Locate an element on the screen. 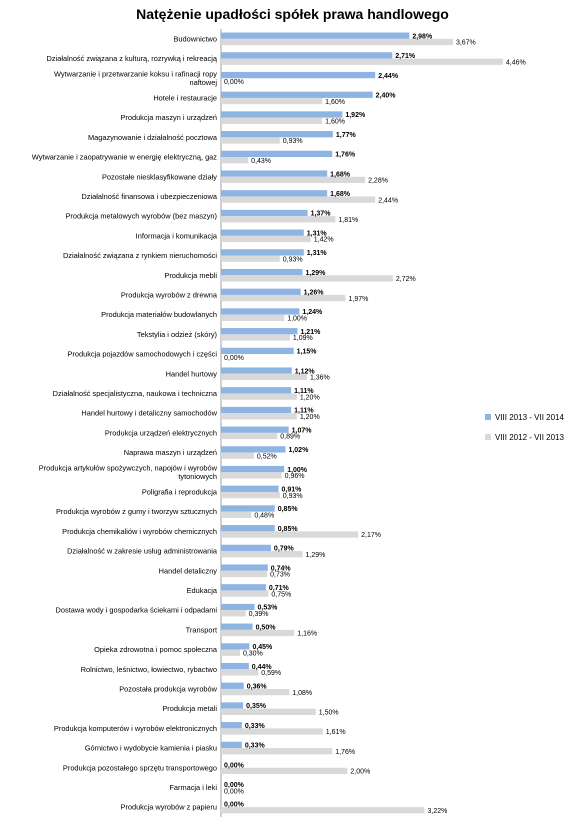 The width and height of the screenshot is (585, 837). category-label: naftowej is located at coordinates (203, 82).